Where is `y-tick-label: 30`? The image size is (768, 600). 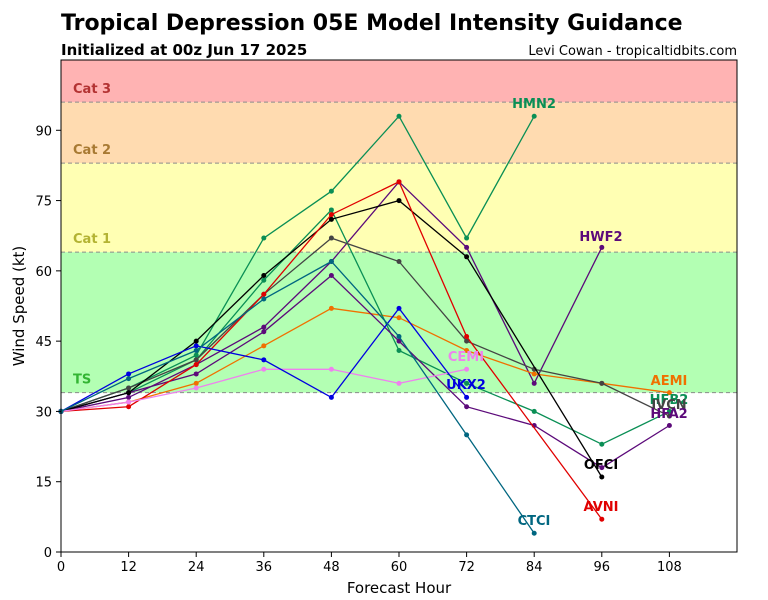 y-tick-label: 30 is located at coordinates (43, 412).